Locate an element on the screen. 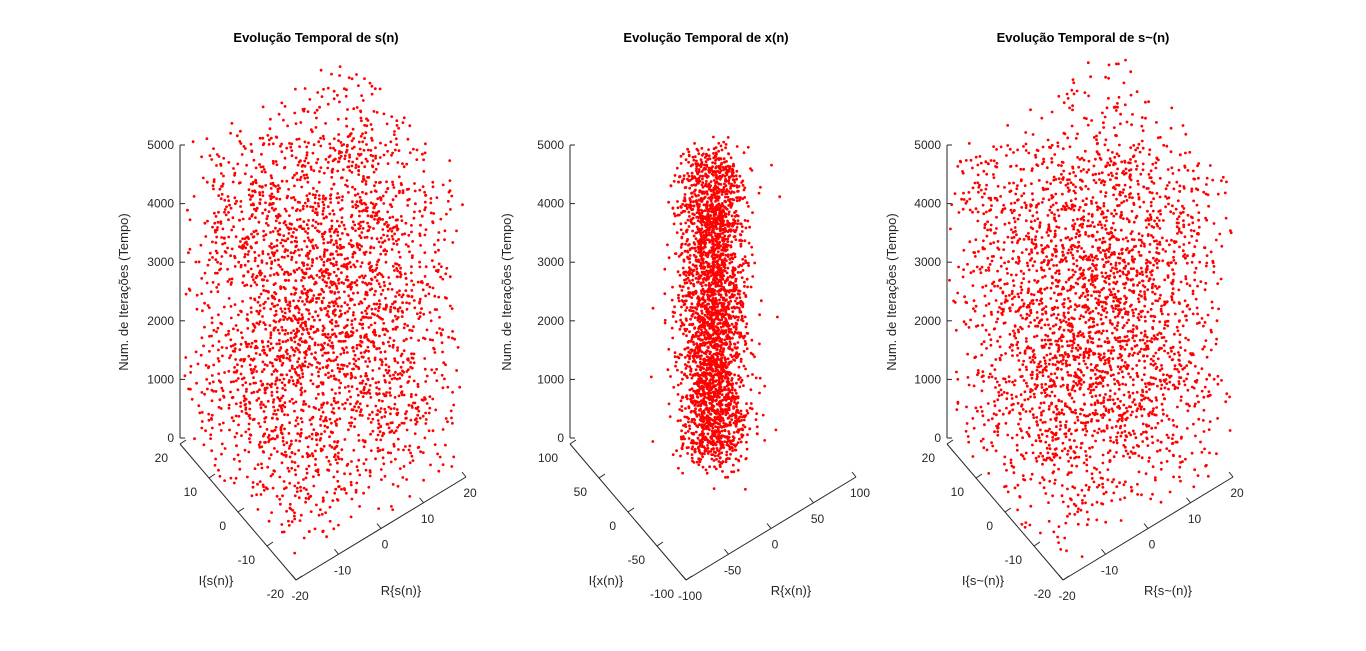 The height and width of the screenshot is (651, 1366). r-tick-label: 0 is located at coordinates (385, 545).